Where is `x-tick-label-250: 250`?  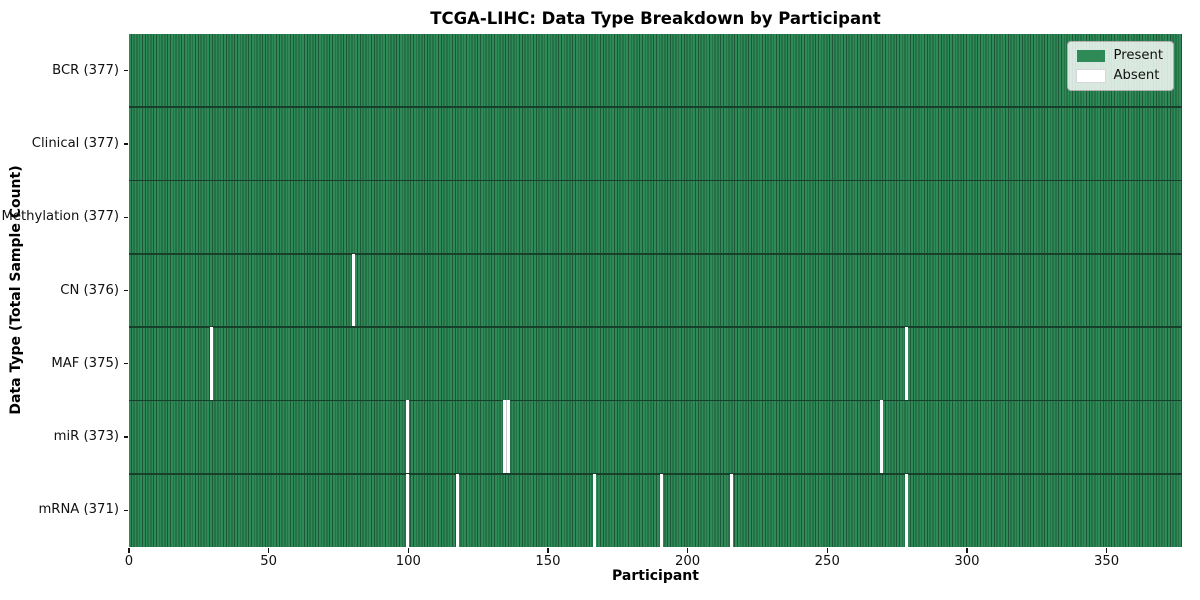
x-tick-label-250: 250 is located at coordinates (827, 561).